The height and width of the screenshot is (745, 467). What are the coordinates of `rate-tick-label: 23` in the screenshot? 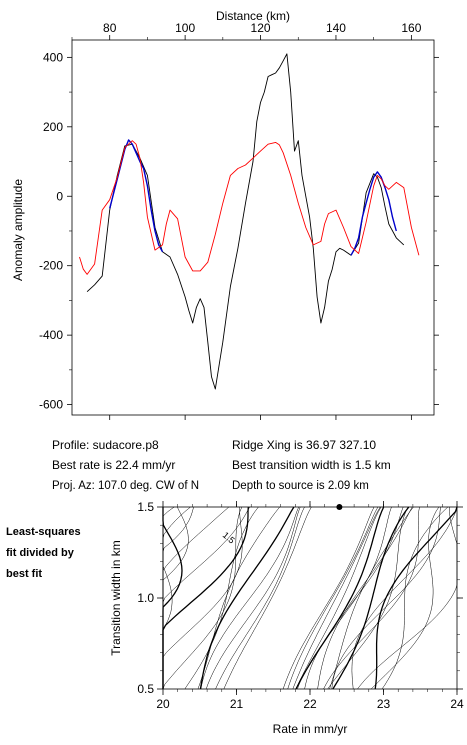 It's located at (384, 704).